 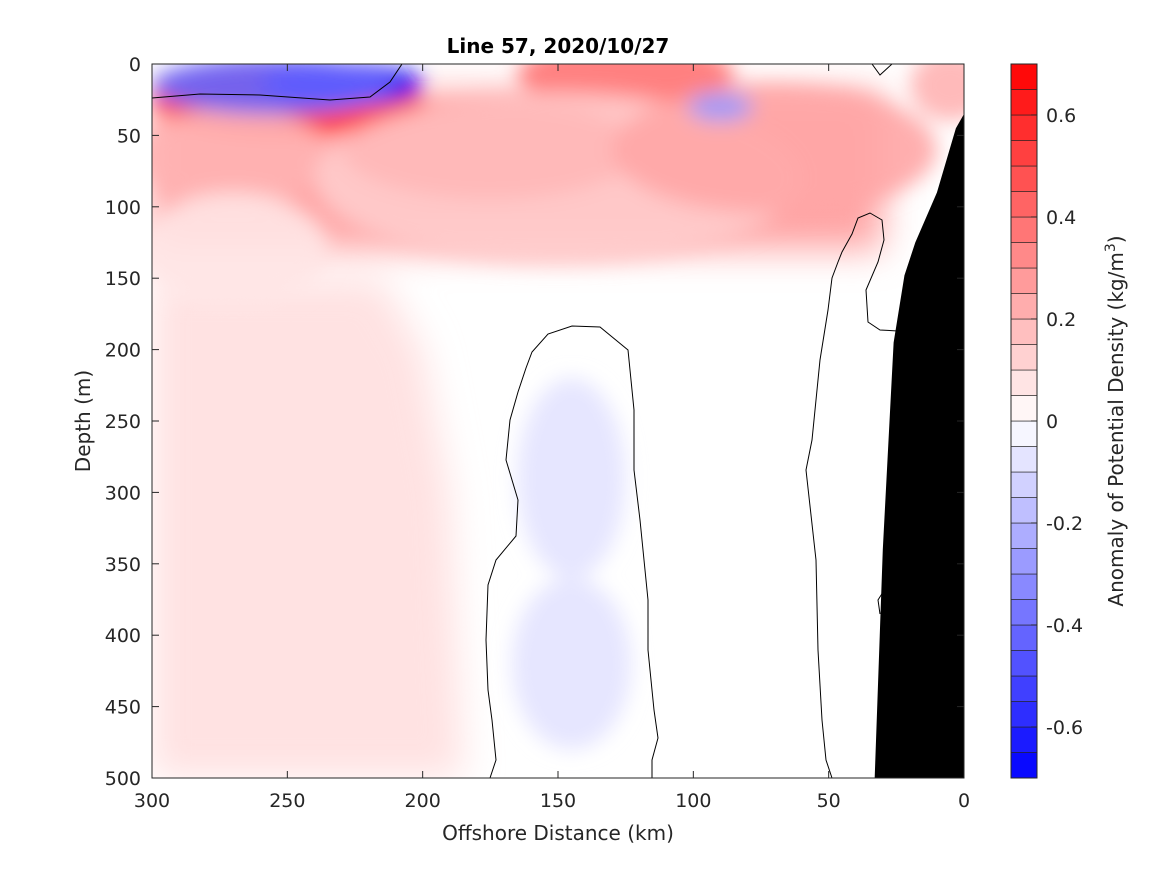 What do you see at coordinates (123, 779) in the screenshot?
I see `y-tick-label: 500` at bounding box center [123, 779].